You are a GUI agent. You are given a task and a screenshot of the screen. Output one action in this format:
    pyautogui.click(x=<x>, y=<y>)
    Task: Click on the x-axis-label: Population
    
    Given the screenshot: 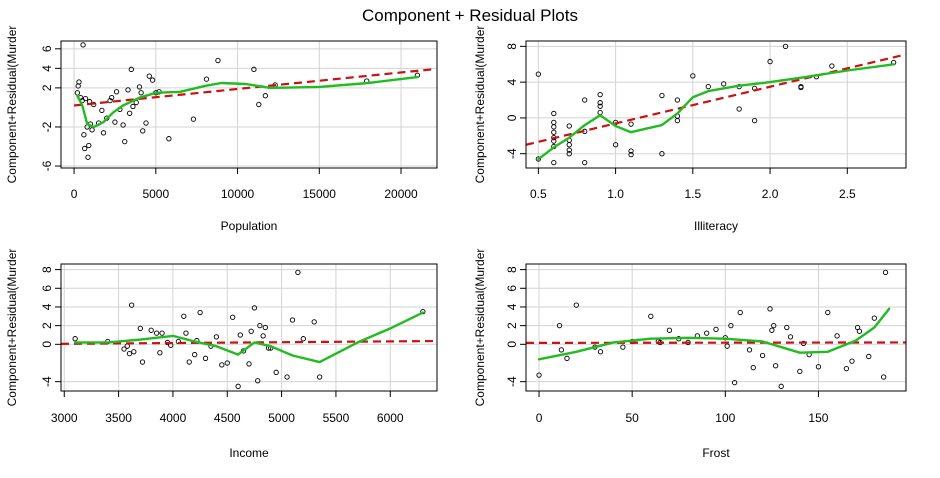 What is the action you would take?
    pyautogui.click(x=249, y=226)
    